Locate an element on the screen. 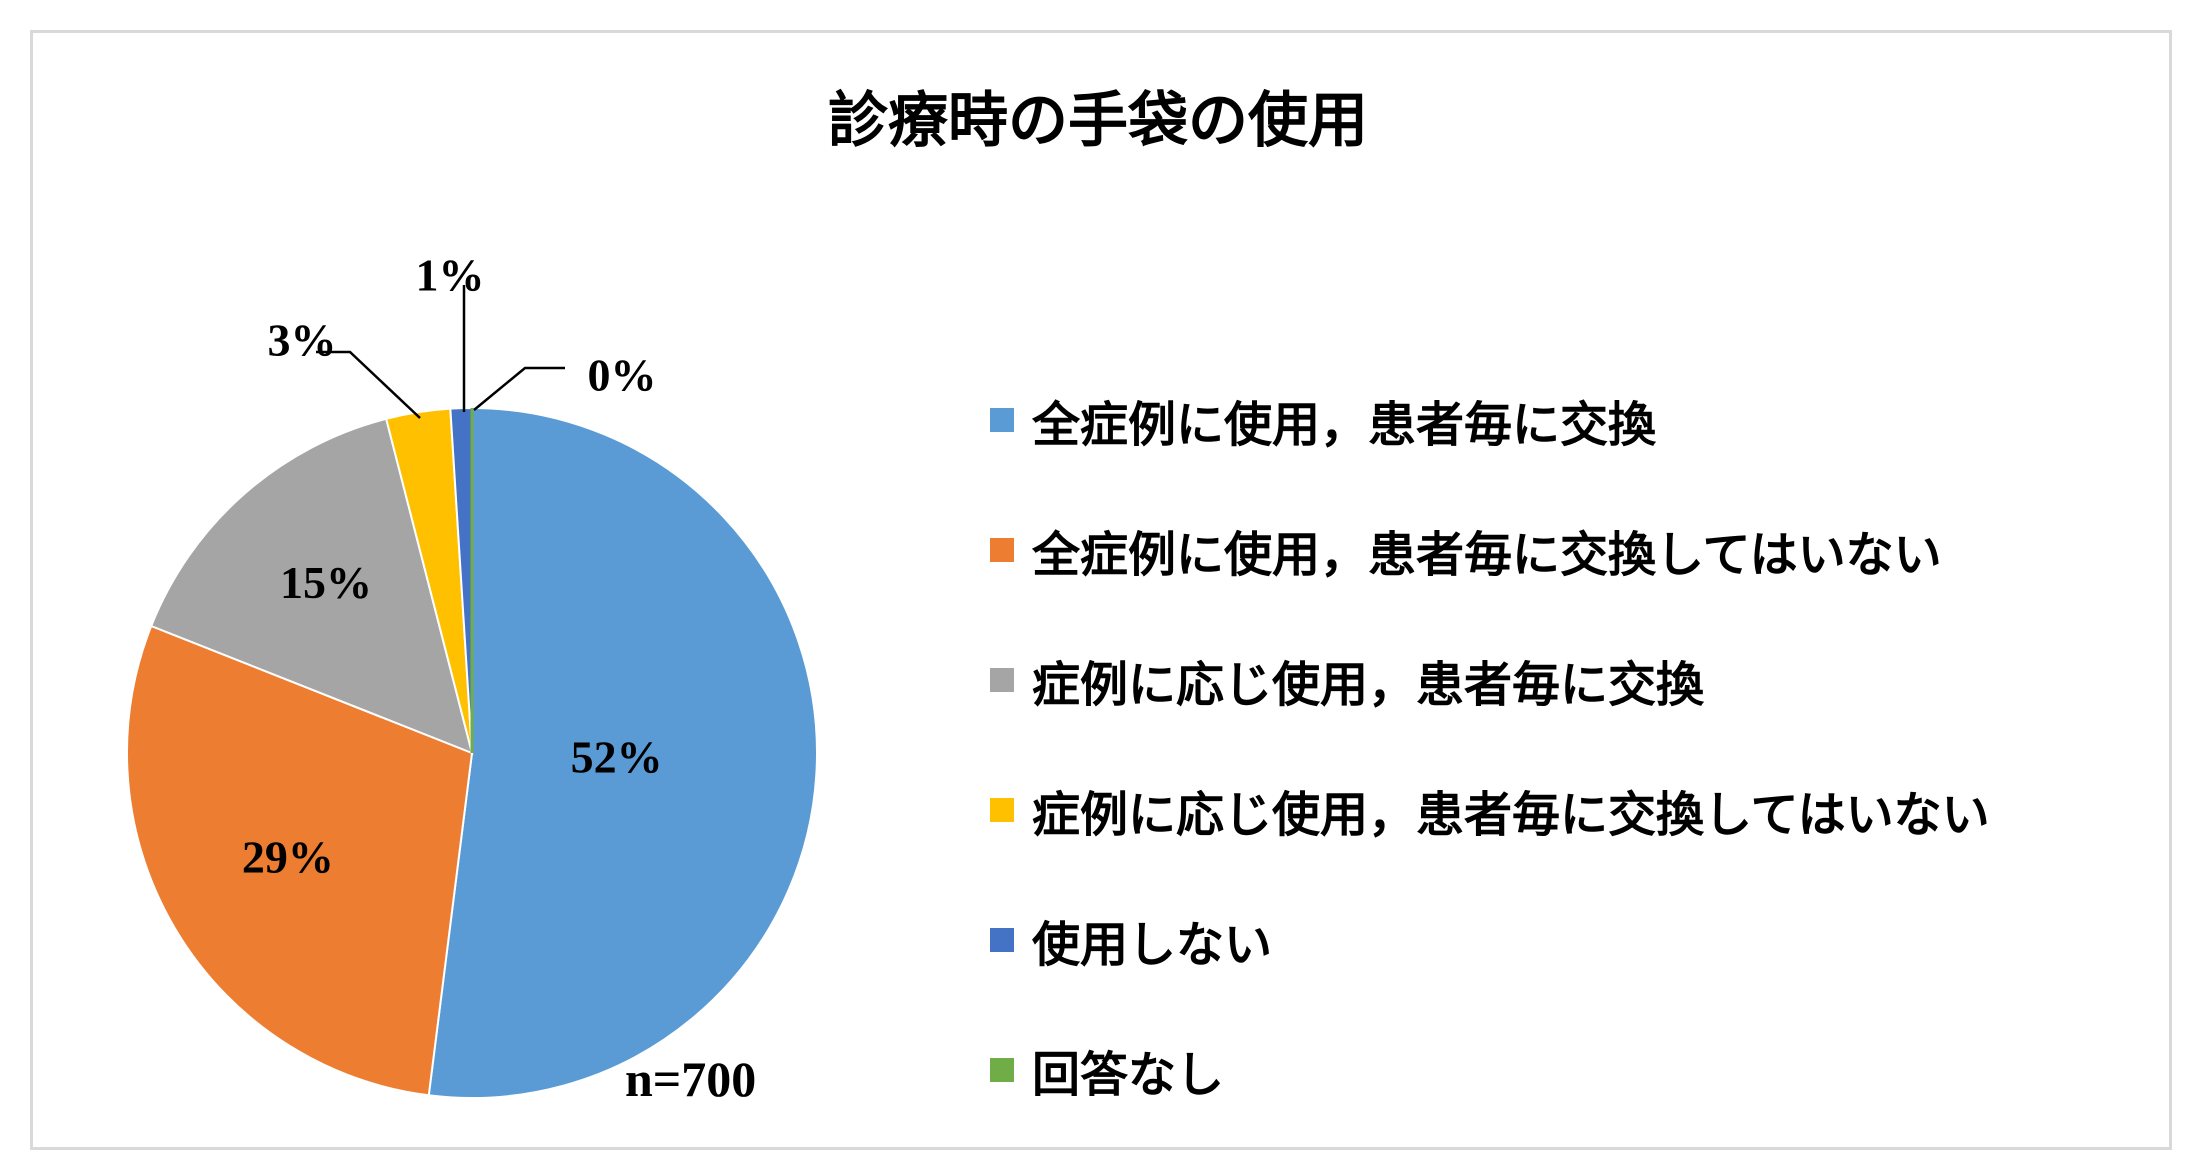 This screenshot has width=2196, height=1164. legend-item-case-based-no-replace: 症例に応じ使用，患者毎に交換してはいない is located at coordinates (1570, 810).